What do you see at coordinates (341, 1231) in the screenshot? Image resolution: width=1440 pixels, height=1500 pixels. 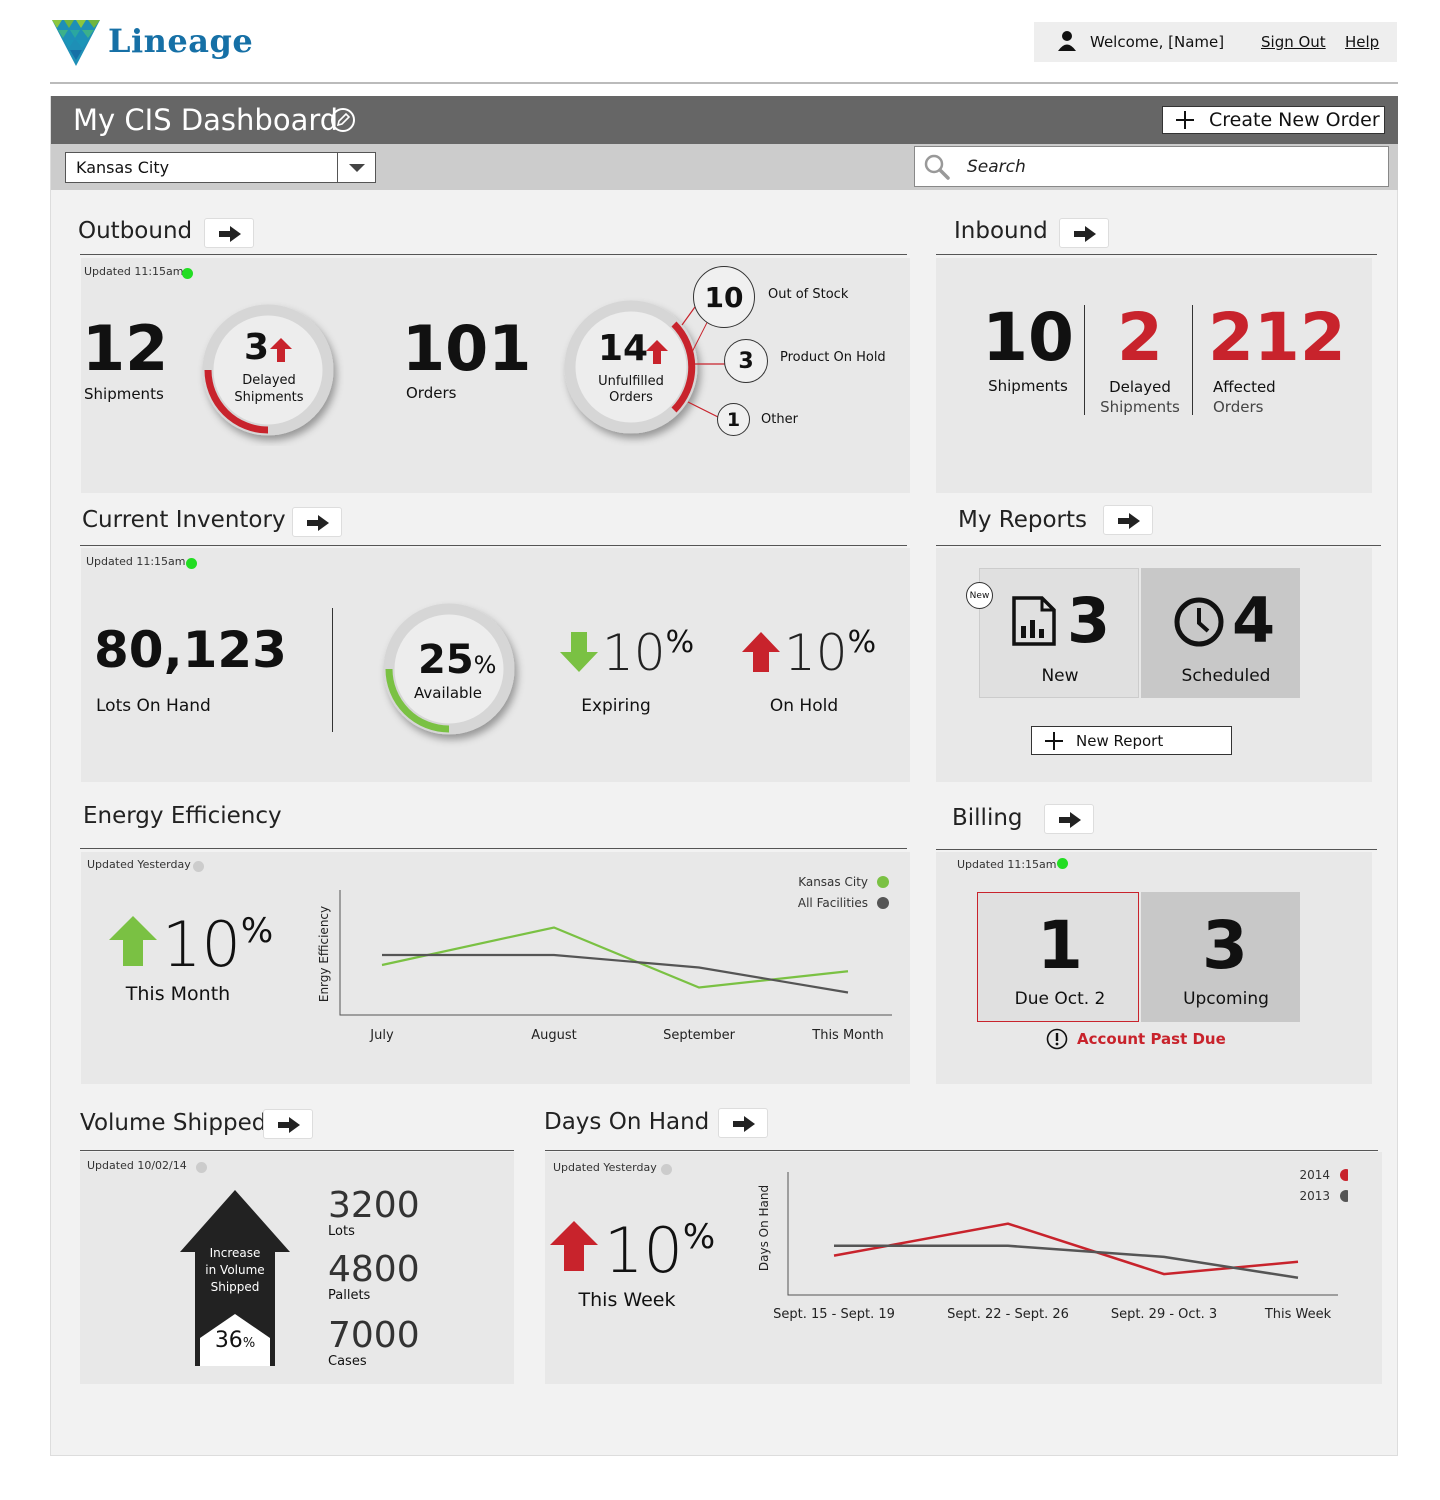 I see `volume-lots-label: Lots` at bounding box center [341, 1231].